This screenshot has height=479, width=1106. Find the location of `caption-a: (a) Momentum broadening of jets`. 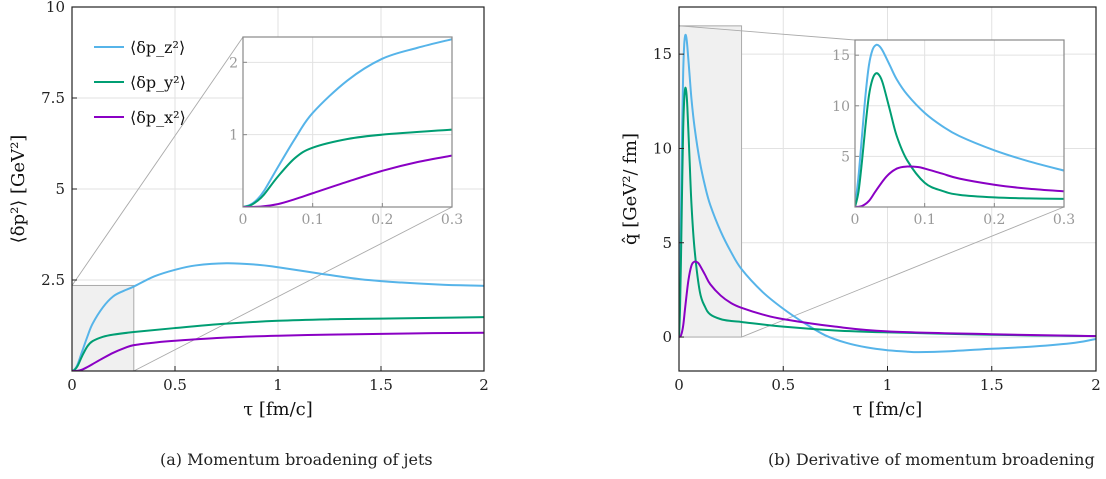

caption-a: (a) Momentum broadening of jets is located at coordinates (296, 459).